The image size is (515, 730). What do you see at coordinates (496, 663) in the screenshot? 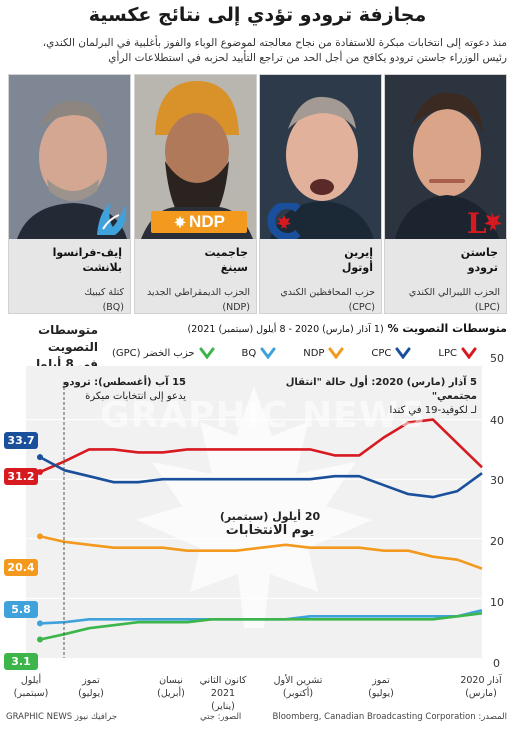
I see `y-tick: 0` at bounding box center [496, 663].